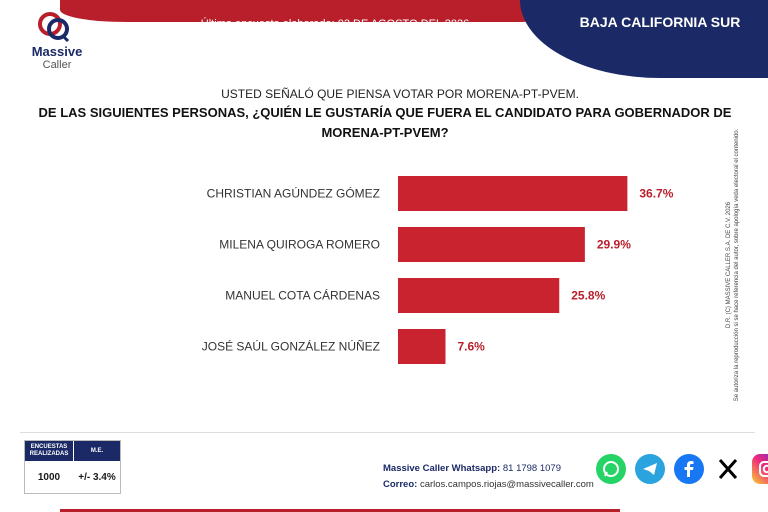 The width and height of the screenshot is (768, 512). What do you see at coordinates (614, 245) in the screenshot?
I see `value-label: 29.9%` at bounding box center [614, 245].